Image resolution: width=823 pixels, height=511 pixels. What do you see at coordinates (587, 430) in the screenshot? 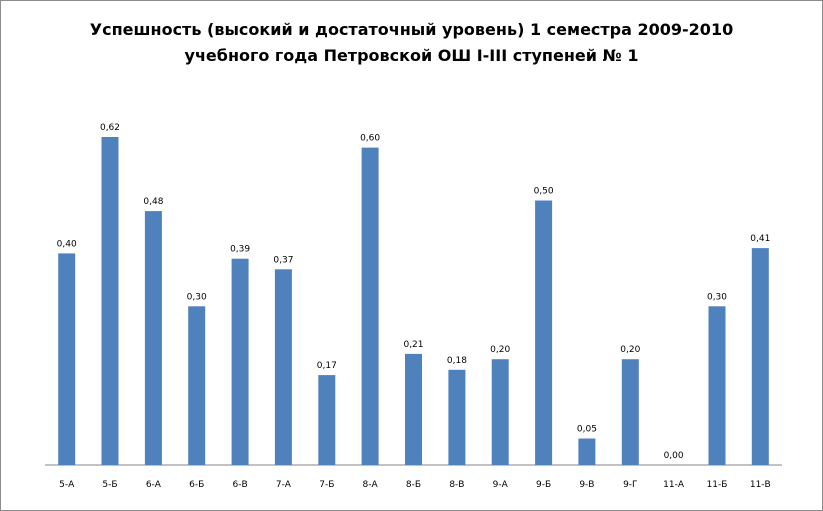
I see `data-label-9-В: 0,05` at bounding box center [587, 430].